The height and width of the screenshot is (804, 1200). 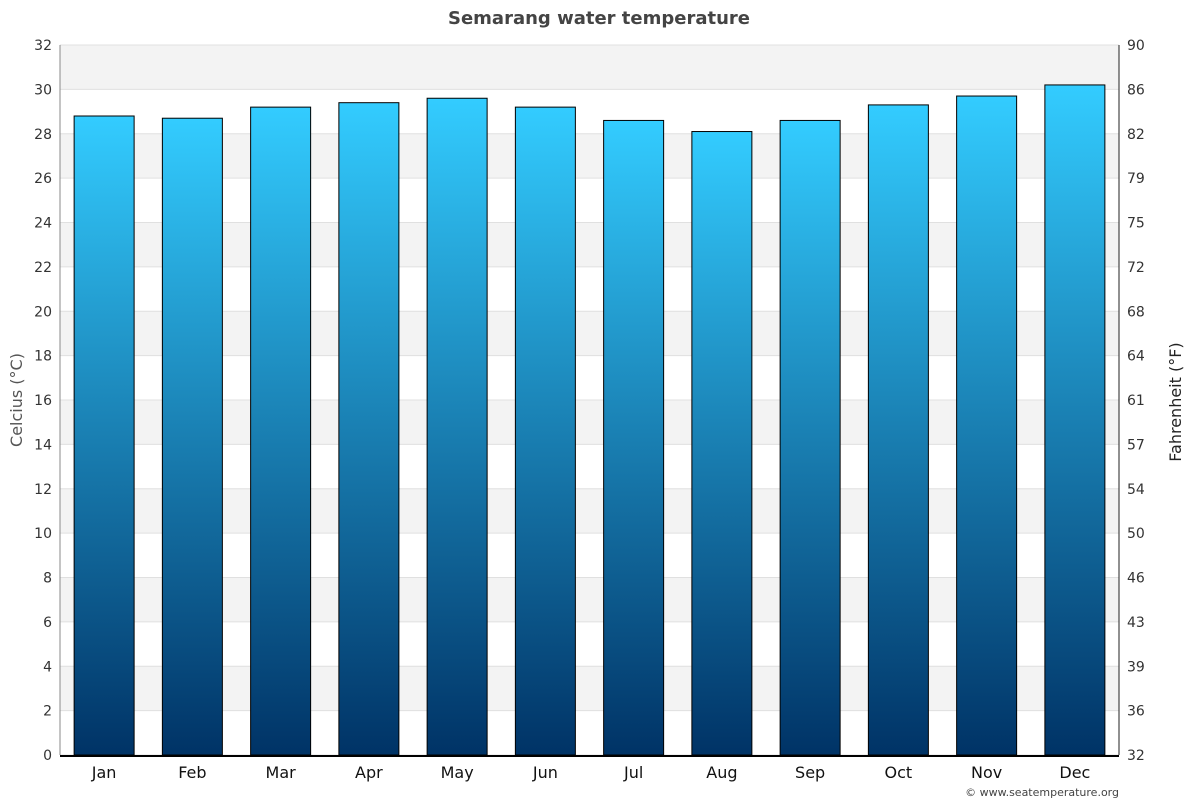 I want to click on x-tick-label: Jan, so click(x=104, y=772).